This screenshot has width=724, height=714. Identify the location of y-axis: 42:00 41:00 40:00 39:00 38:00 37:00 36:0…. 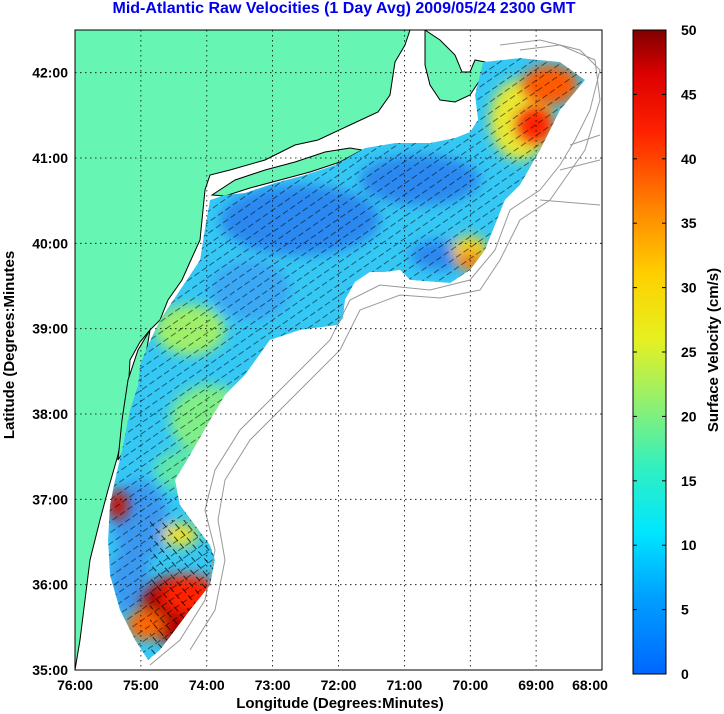
(34, 371).